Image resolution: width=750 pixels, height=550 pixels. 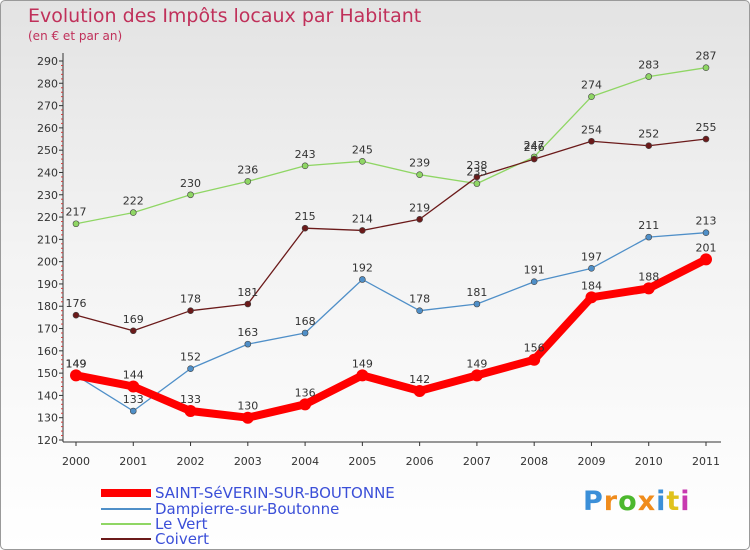 I want to click on y-tick-label: 220, so click(x=47, y=217).